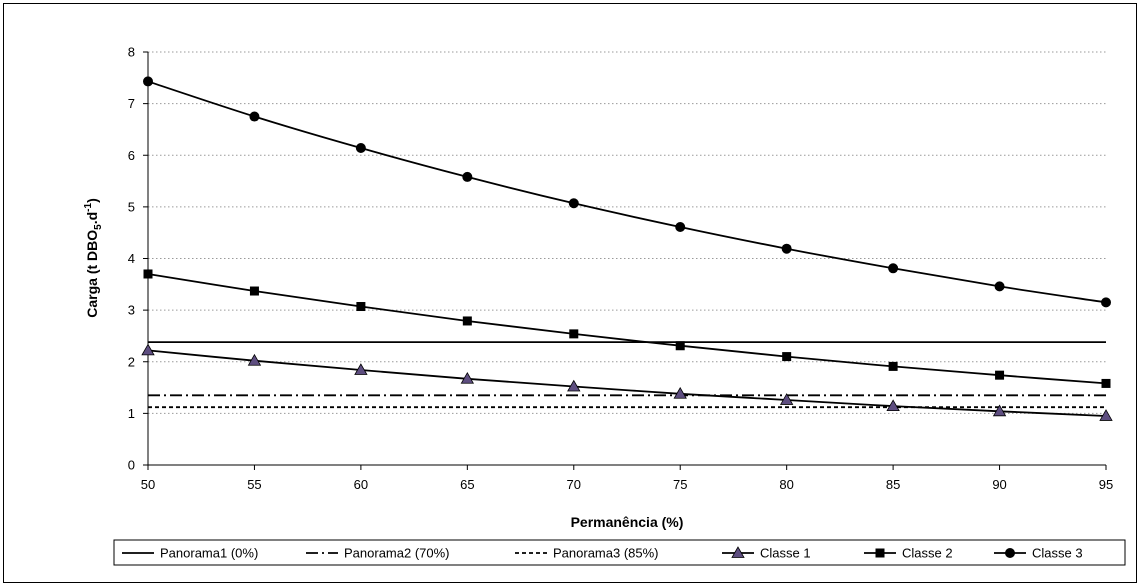 Image resolution: width=1140 pixels, height=586 pixels. What do you see at coordinates (209, 553) in the screenshot?
I see `legend-label: Panorama1 (0%)` at bounding box center [209, 553].